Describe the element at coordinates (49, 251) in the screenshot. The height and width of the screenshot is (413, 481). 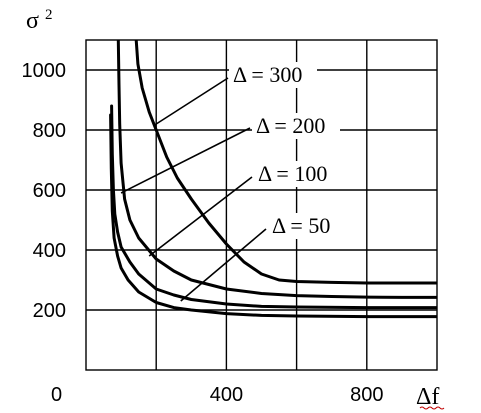
I see `y-tick-label-400: 400` at that location.